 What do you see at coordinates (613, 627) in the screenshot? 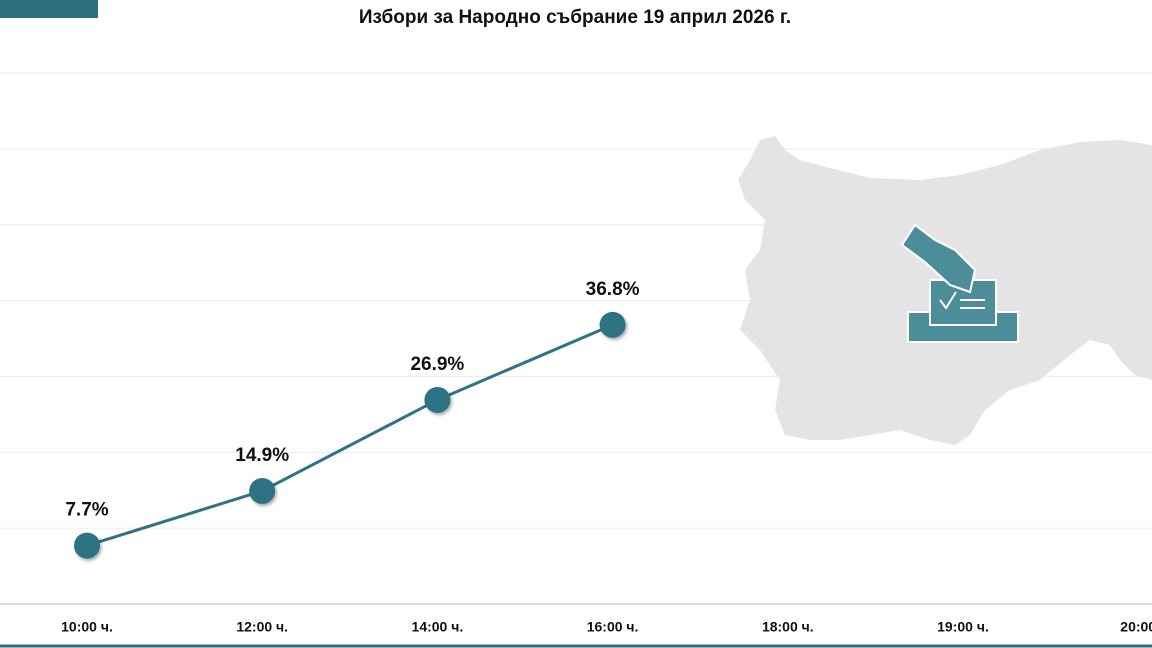
I see `x-tick-label: 16:00 ч.` at bounding box center [613, 627].